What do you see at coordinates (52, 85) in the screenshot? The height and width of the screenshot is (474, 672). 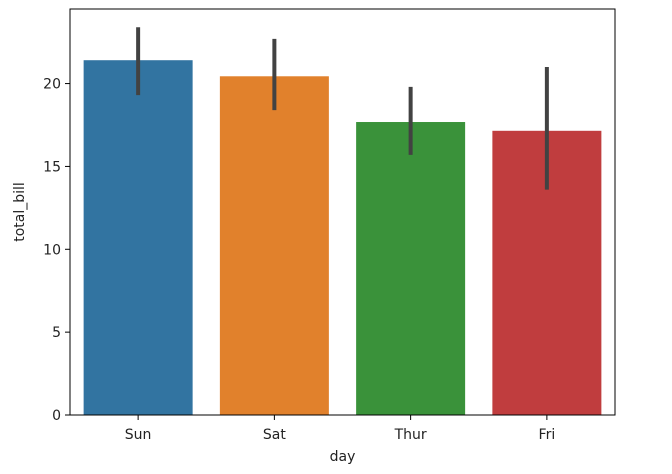 I see `y-tick-label: 20` at bounding box center [52, 85].